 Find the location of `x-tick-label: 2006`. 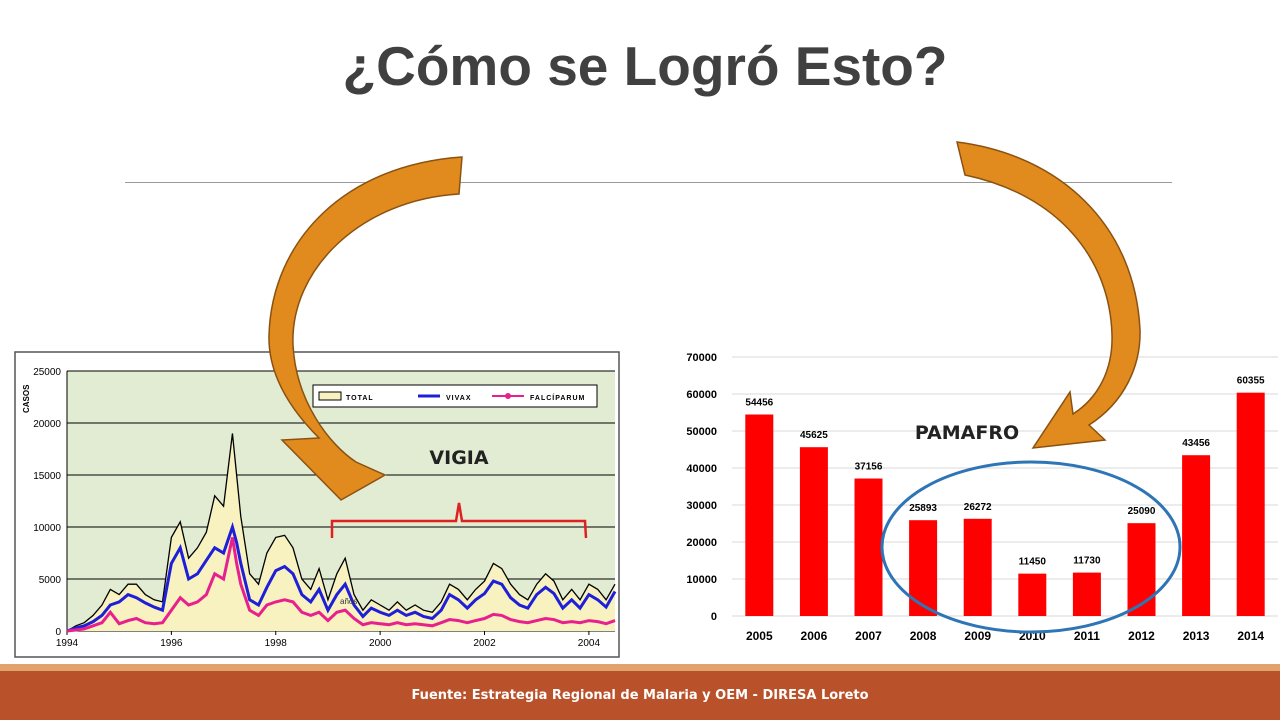

x-tick-label: 2006 is located at coordinates (814, 636).